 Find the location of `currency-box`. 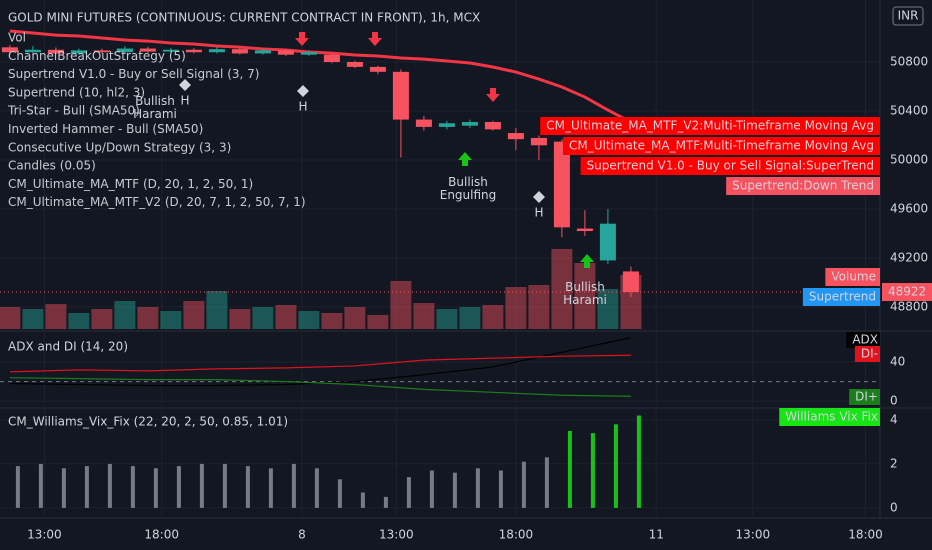

currency-box is located at coordinates (908, 16).